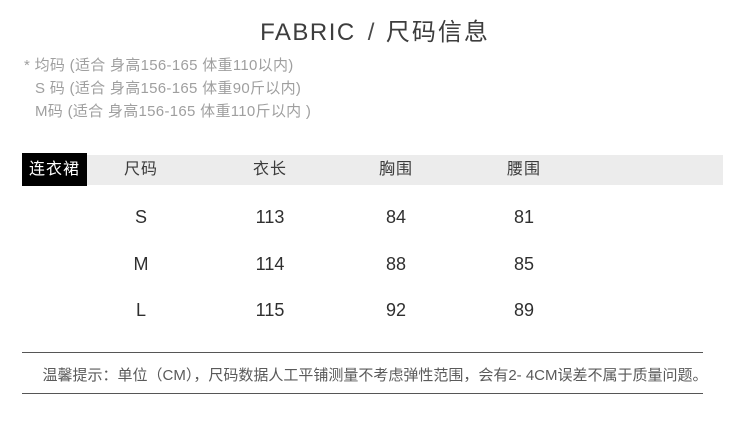 Image resolution: width=750 pixels, height=428 pixels. I want to click on table-row: M 114 88 85, so click(375, 264).